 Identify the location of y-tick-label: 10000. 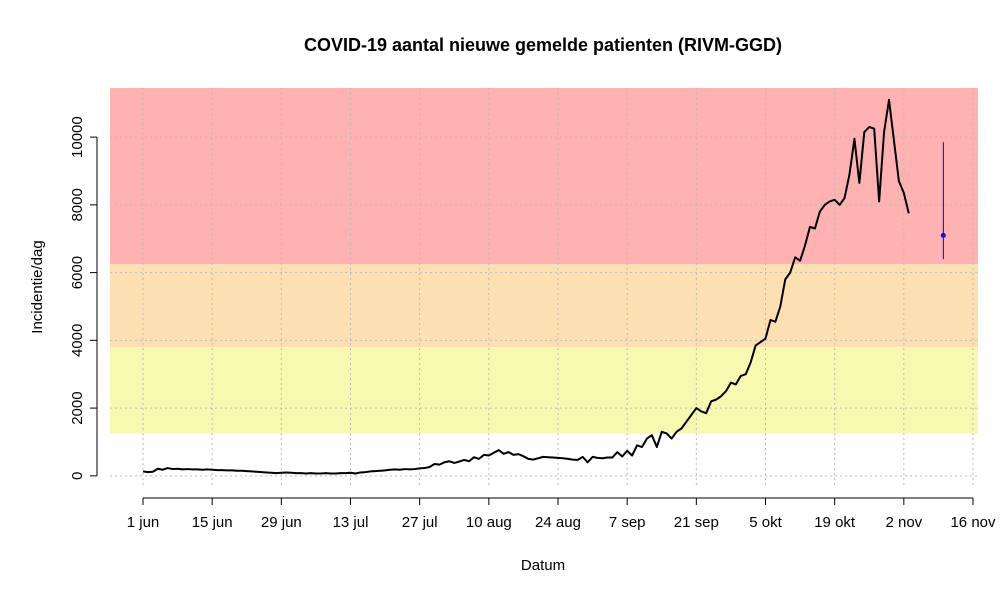
(77, 137).